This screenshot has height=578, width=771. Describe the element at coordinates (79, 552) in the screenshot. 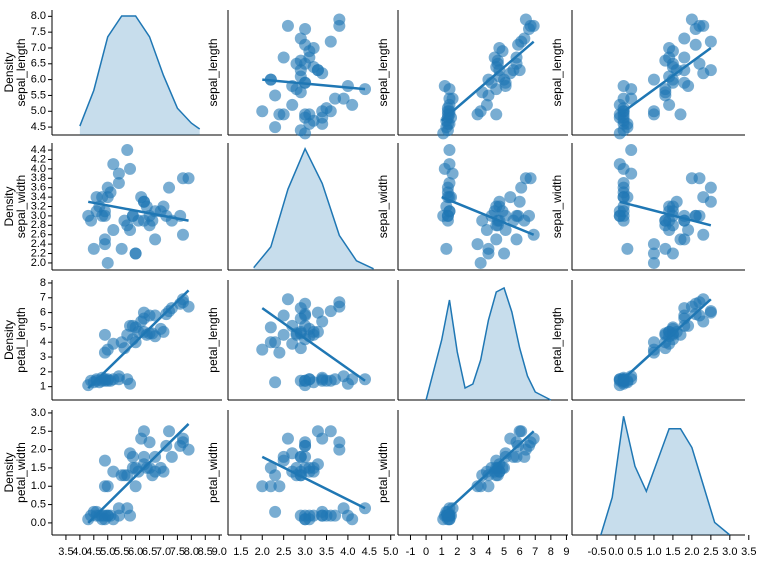

I see `x-tick-label: 4.0` at that location.